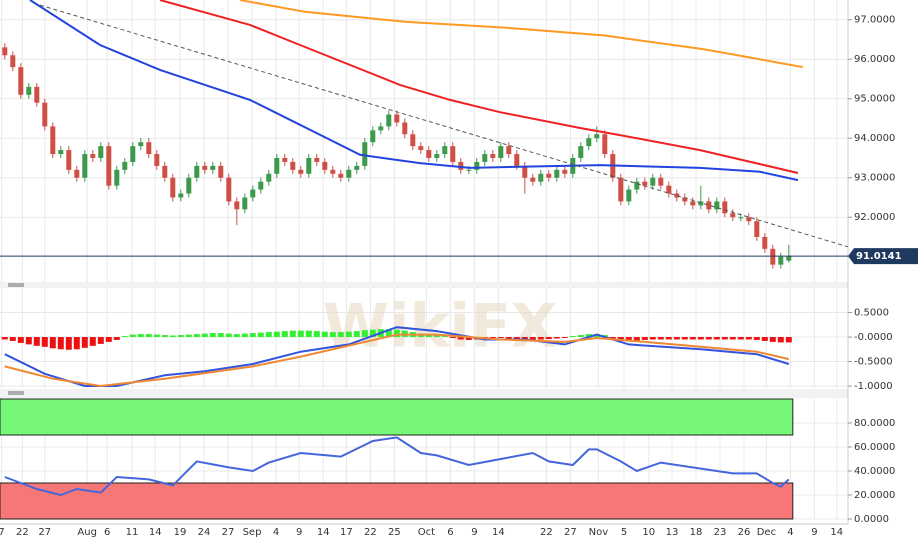 This screenshot has width=923, height=556. What do you see at coordinates (276, 532) in the screenshot?
I see `x-tick-label: 4` at bounding box center [276, 532].